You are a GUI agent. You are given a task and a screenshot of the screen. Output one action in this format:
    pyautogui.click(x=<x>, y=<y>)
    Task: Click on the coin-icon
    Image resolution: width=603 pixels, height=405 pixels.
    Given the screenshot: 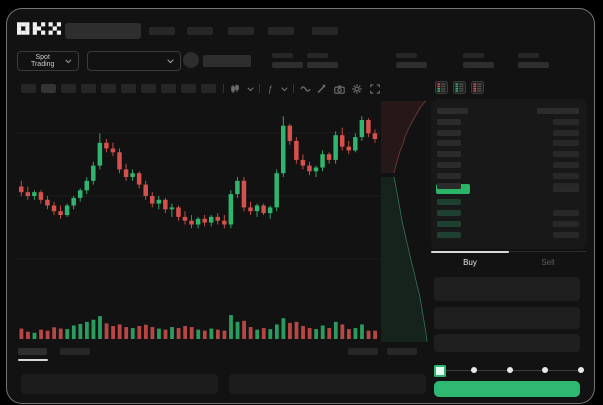 What is the action you would take?
    pyautogui.click(x=191, y=60)
    